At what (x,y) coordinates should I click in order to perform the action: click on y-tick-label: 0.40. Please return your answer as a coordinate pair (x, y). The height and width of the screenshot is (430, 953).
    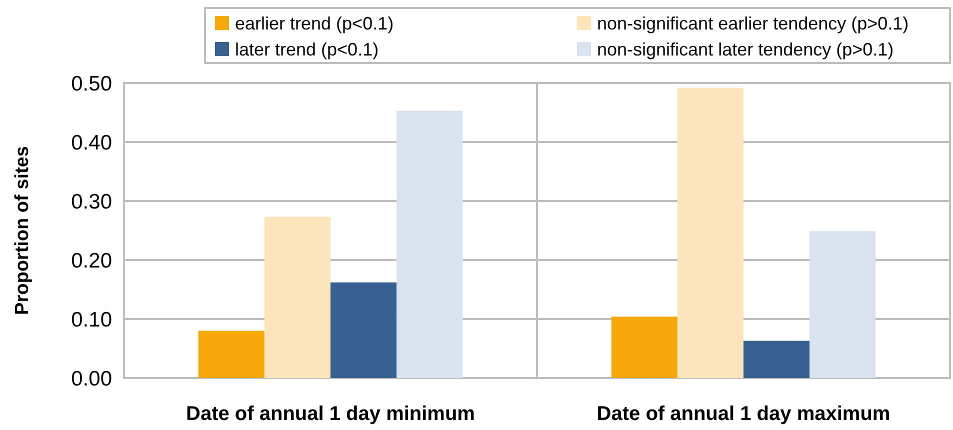
    Looking at the image, I should click on (91, 142).